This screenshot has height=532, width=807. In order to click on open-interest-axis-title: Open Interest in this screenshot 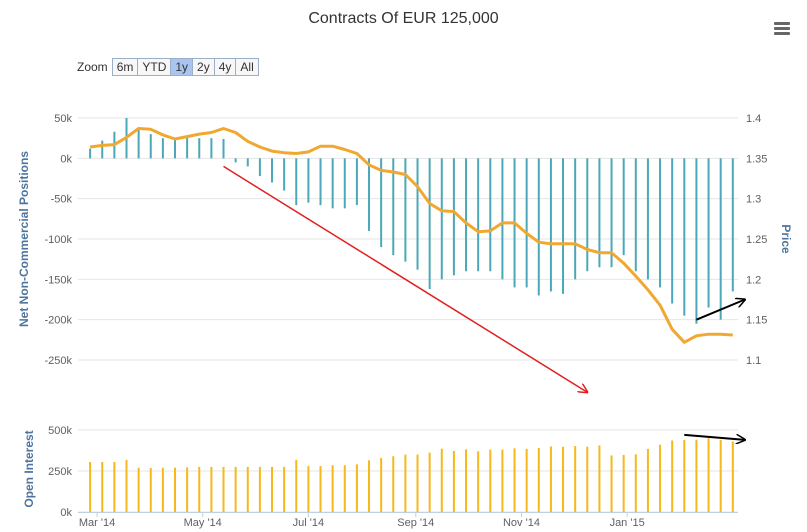, I will do `click(29, 468)`.